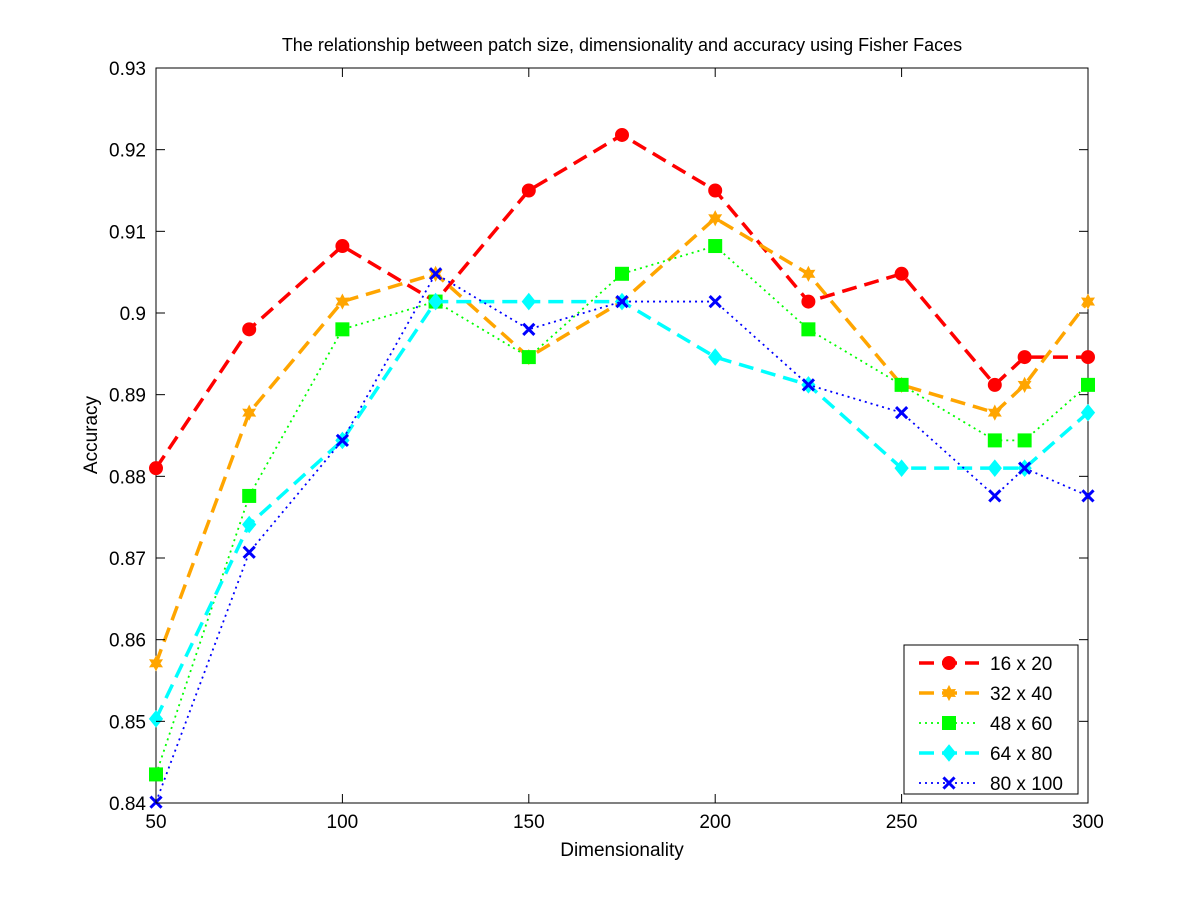 This screenshot has height=901, width=1201. Describe the element at coordinates (127, 477) in the screenshot. I see `y-tick-label: 0.88` at that location.